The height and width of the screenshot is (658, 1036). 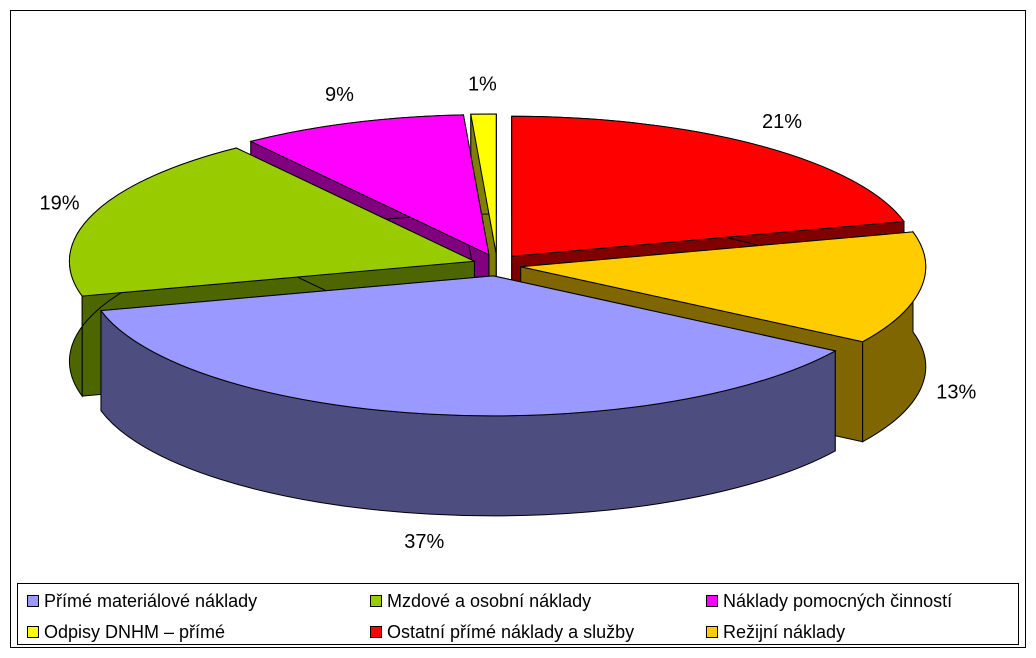 What do you see at coordinates (956, 392) in the screenshot?
I see `data-label: 13%` at bounding box center [956, 392].